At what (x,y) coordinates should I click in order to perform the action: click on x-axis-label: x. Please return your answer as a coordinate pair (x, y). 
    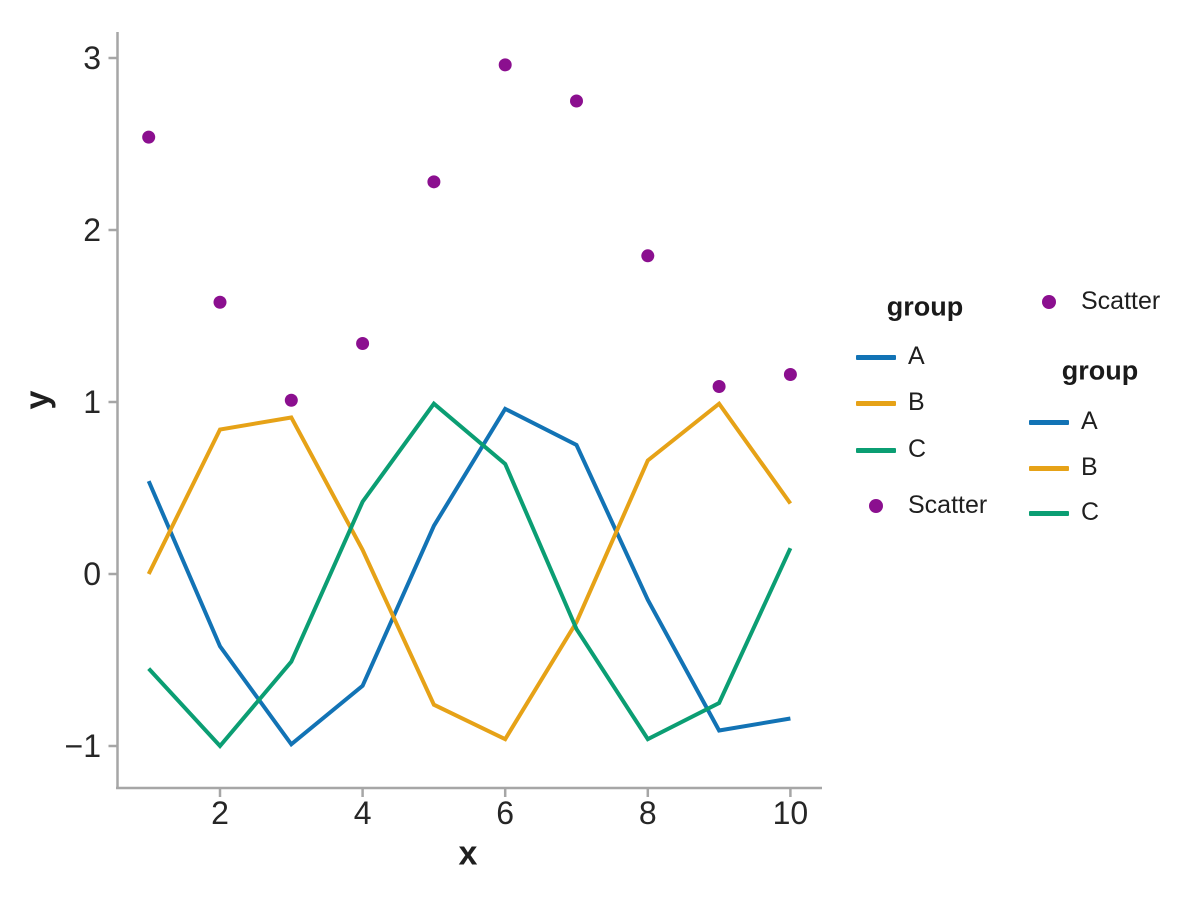
    Looking at the image, I should click on (468, 853).